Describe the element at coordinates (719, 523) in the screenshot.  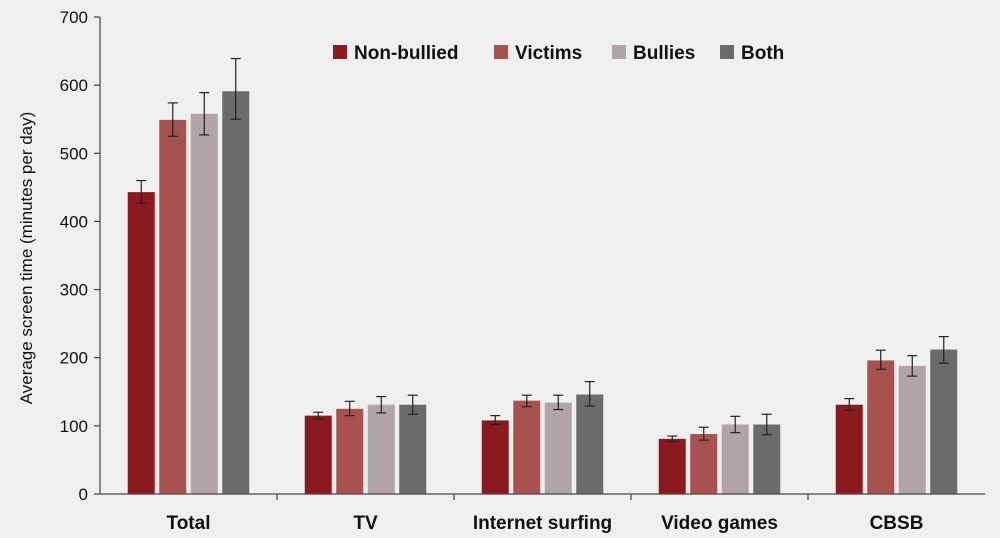
I see `x-tick-label: Video games` at that location.